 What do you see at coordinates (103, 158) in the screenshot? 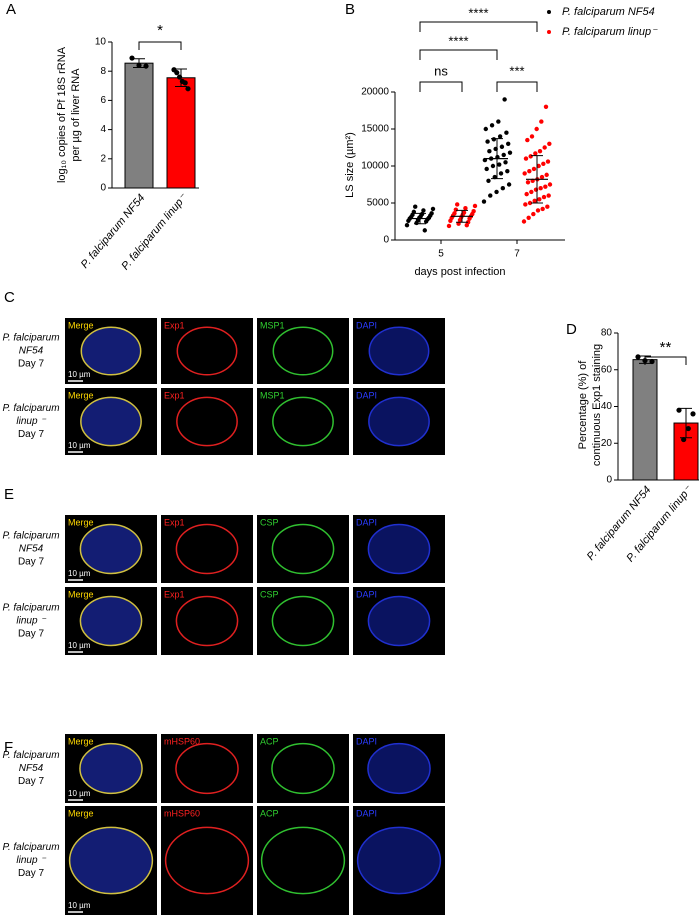
I see `y-tick-label: 2` at bounding box center [103, 158].